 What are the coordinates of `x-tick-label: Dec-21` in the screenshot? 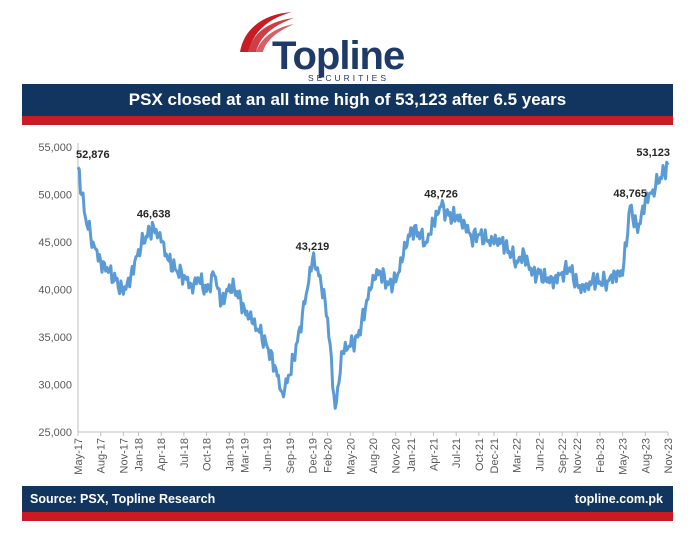 It's located at (495, 455).